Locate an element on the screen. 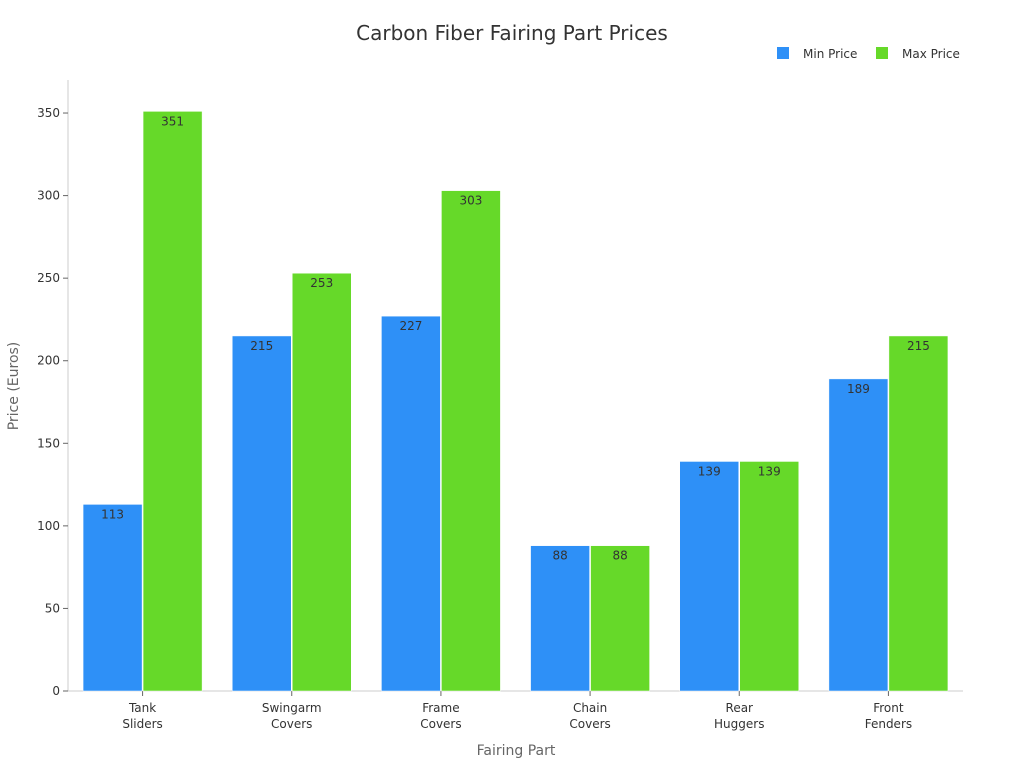  x-tick-label-line: Sliders is located at coordinates (142, 724).